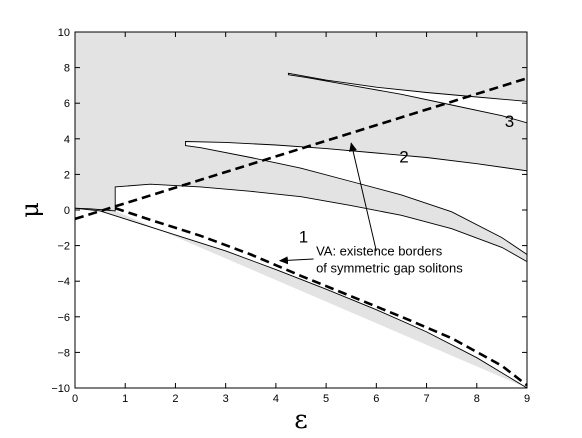 This screenshot has height=438, width=582. Describe the element at coordinates (300, 420) in the screenshot. I see `x-axis-label: ε` at that location.